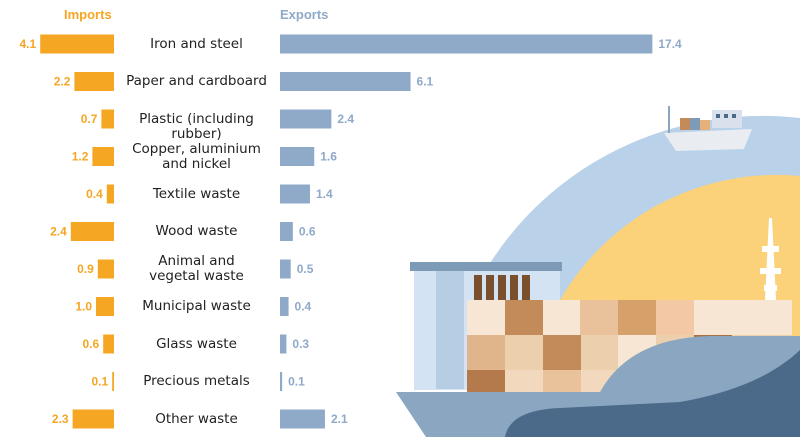  What do you see at coordinates (328, 157) in the screenshot?
I see `exports-value-copper-aluminium-and-nickel: 1.6` at bounding box center [328, 157].